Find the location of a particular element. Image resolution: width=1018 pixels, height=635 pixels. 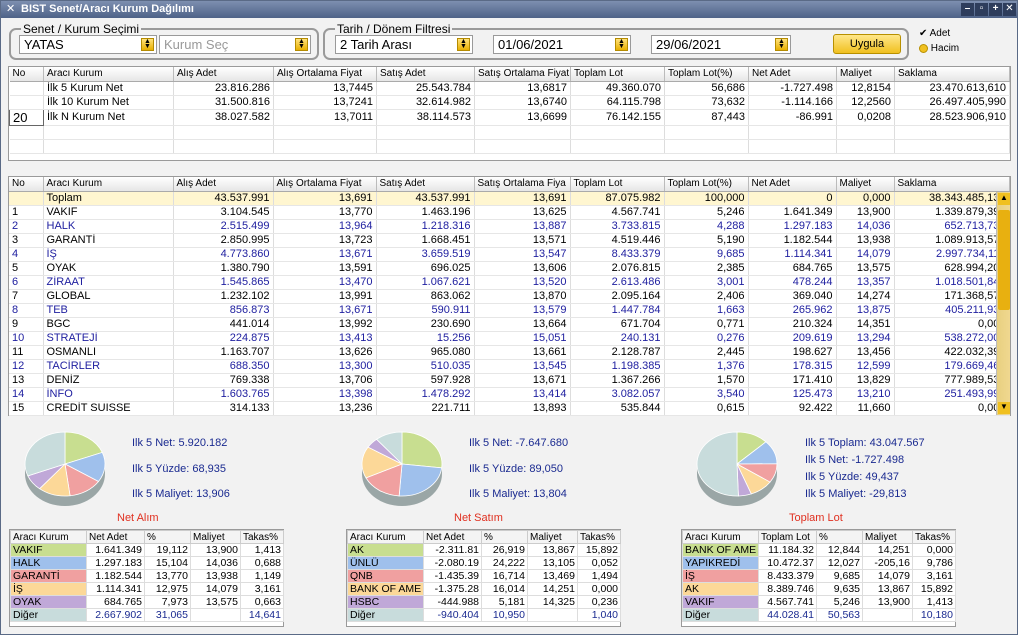

table-row: VAKIF 1.641.349 19,112 13,900 1,413 is located at coordinates (147, 550).